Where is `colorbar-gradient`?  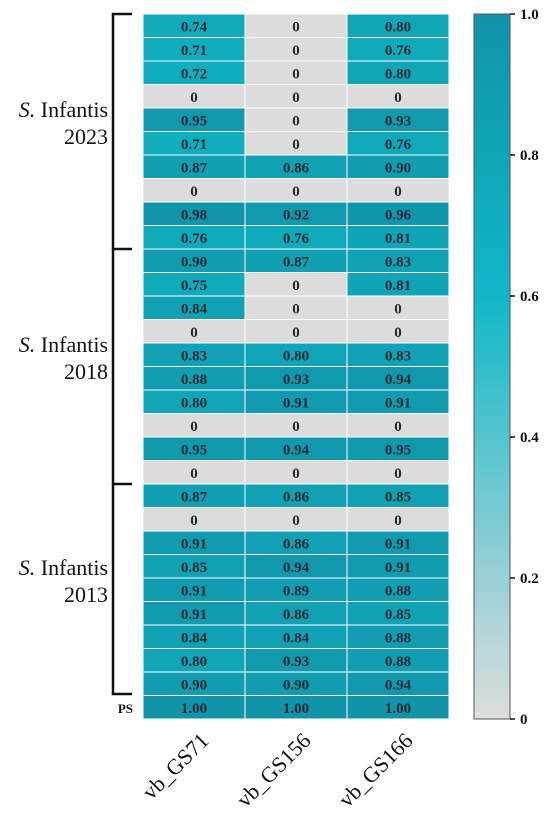 colorbar-gradient is located at coordinates (492, 366).